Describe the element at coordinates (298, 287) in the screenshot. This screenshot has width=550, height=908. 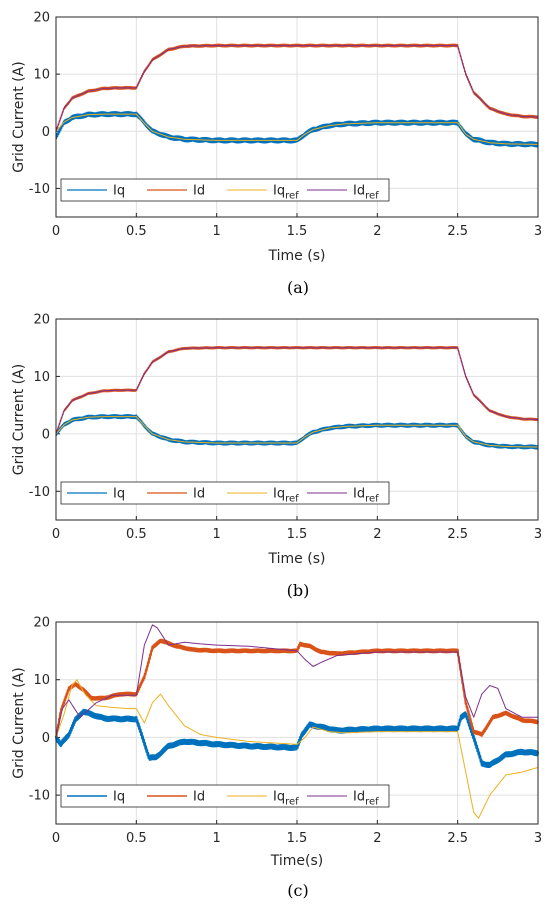
I see `panel-caption: (a)` at that location.